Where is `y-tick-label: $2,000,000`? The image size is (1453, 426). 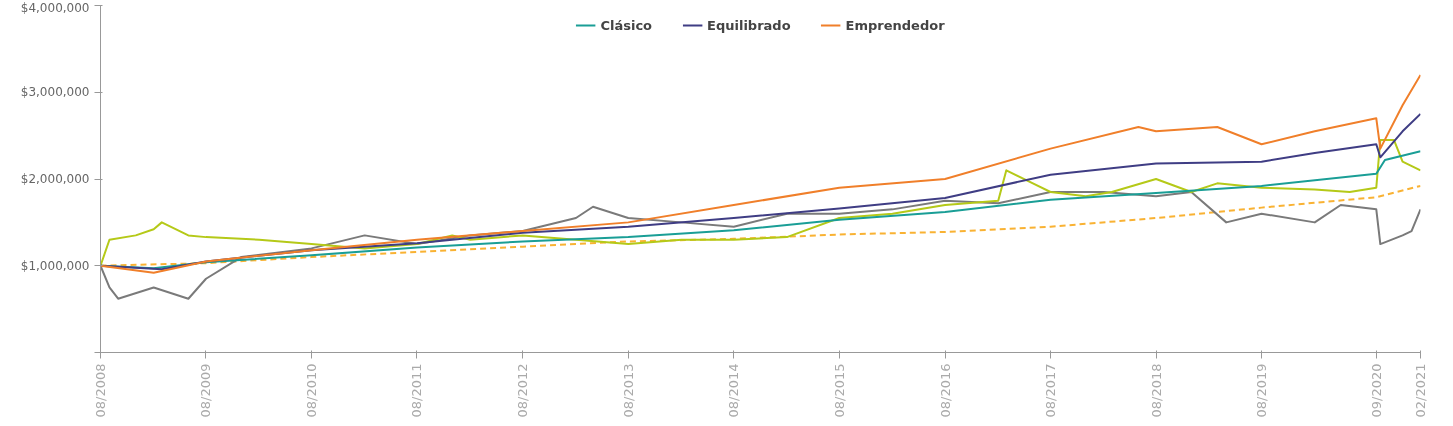
y-tick-label: $2,000,000 is located at coordinates (55, 179).